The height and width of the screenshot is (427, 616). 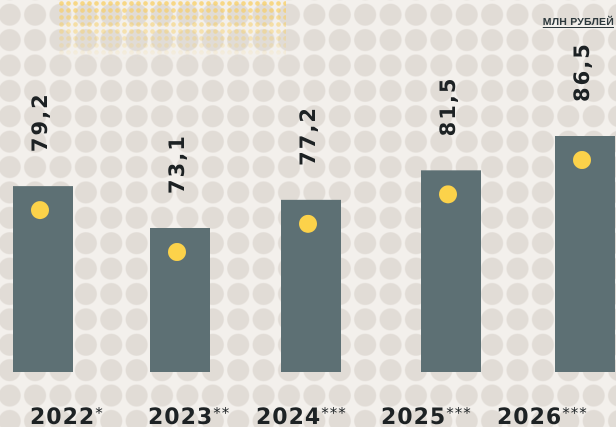 I want to click on year-label-4: 2026***, so click(x=542, y=415).